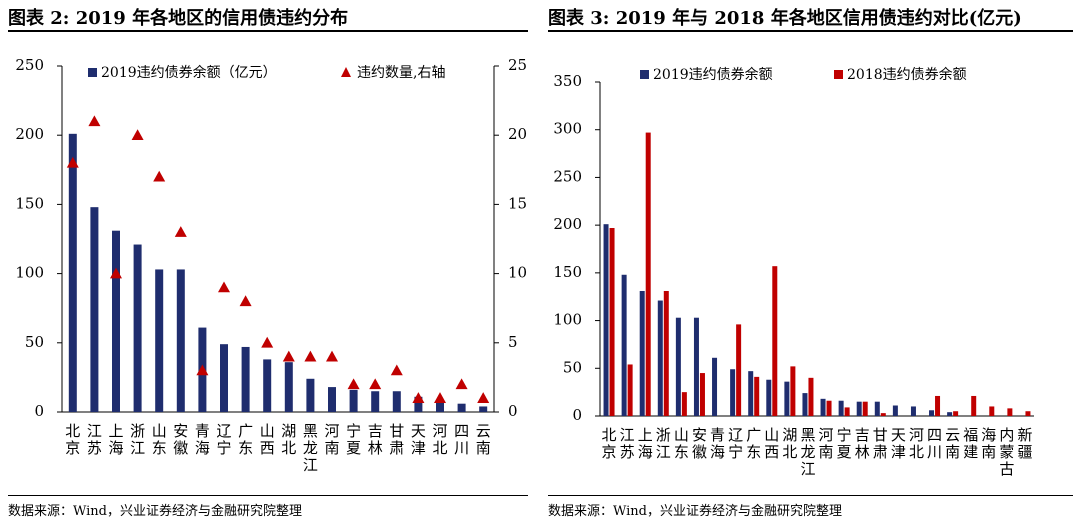 This screenshot has height=523, width=1080. I want to click on chart2-category-label: 上, so click(645, 435).